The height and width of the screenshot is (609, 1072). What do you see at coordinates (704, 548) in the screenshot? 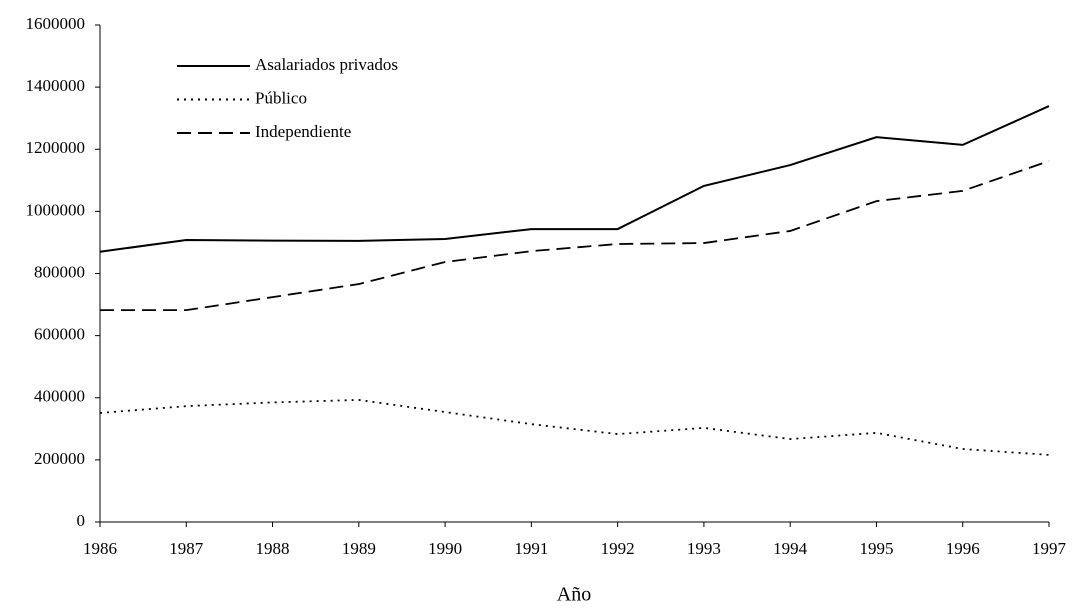
I see `x-tick-label: 1993` at bounding box center [704, 548].